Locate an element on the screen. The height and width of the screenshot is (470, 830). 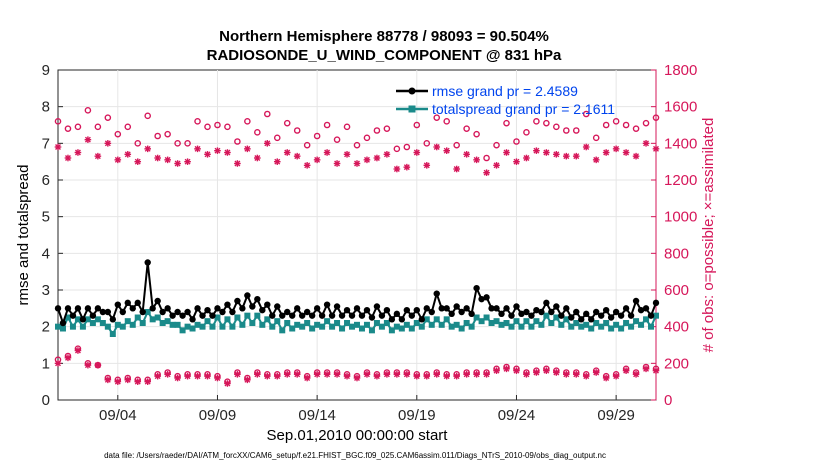
x-tick-label: 09/19 is located at coordinates (417, 415).